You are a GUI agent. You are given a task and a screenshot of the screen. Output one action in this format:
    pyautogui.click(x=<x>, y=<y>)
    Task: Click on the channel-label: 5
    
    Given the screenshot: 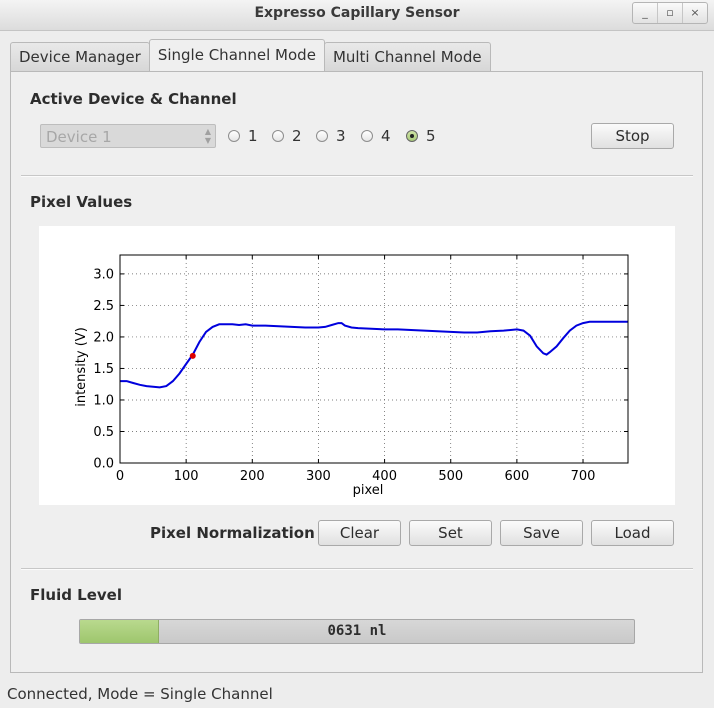 What is the action you would take?
    pyautogui.click(x=431, y=136)
    